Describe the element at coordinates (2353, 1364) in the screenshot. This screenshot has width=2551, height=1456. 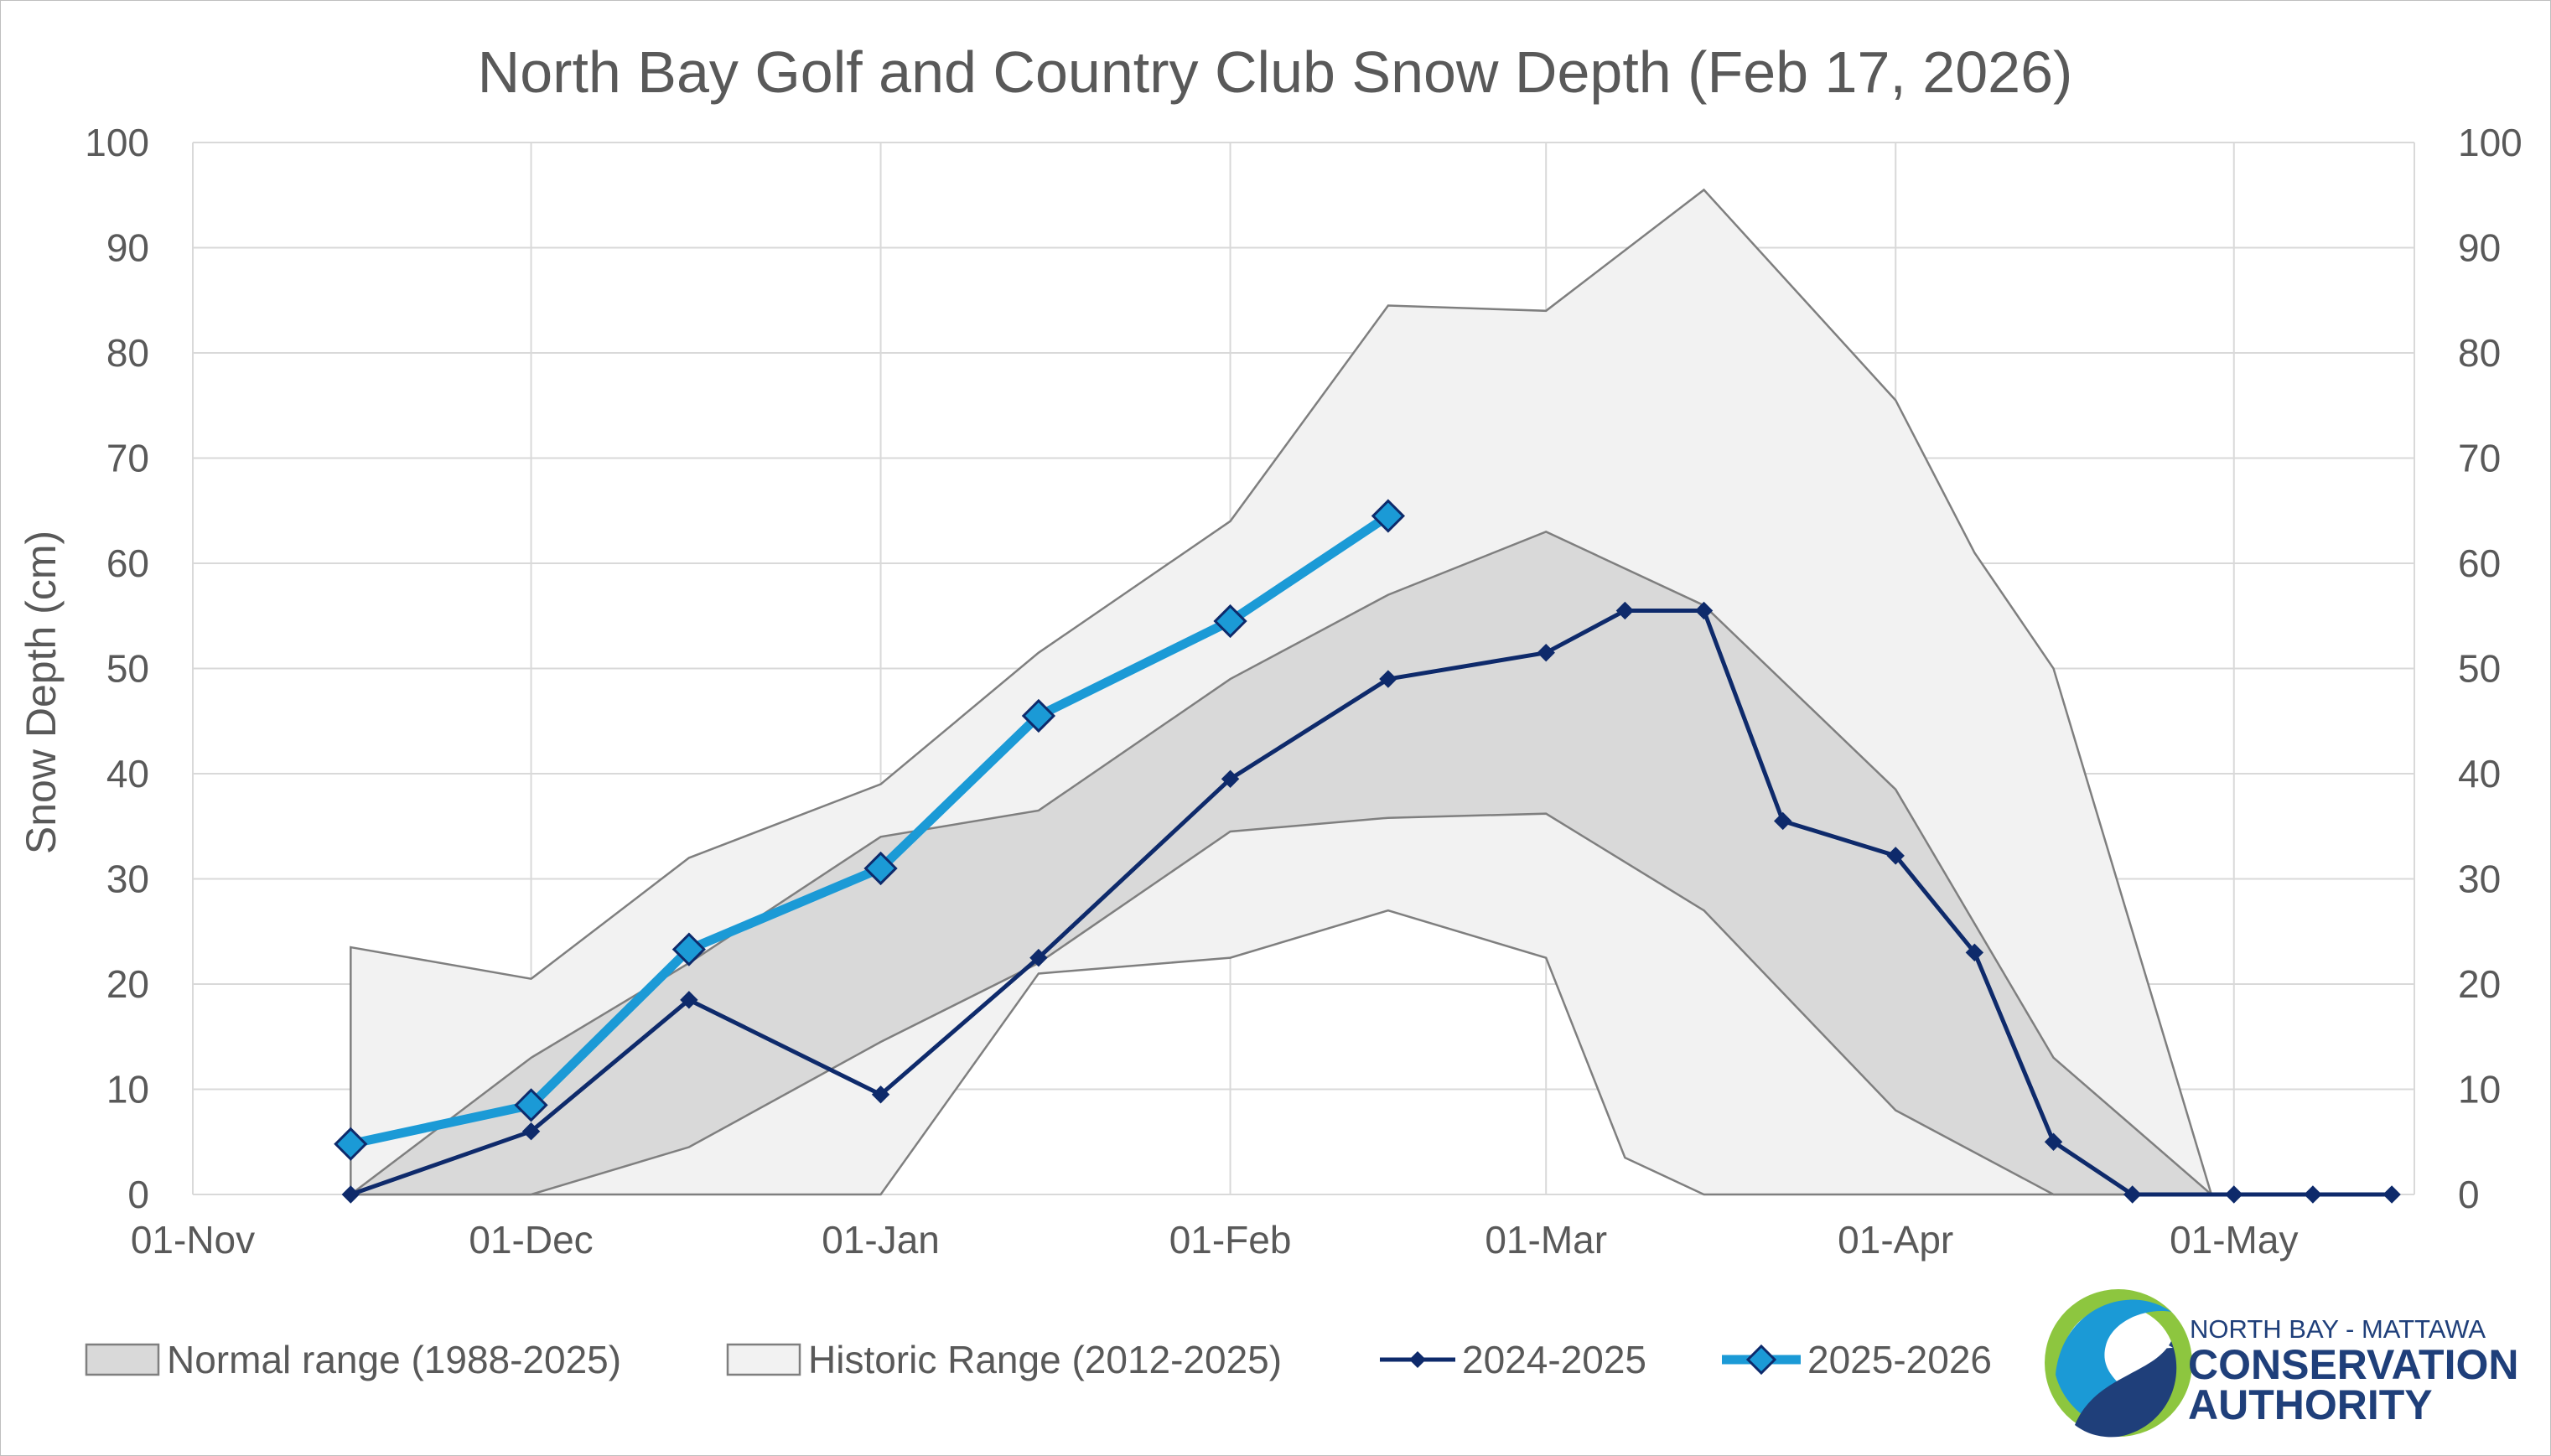
I see `logo-line-2: CONSERVATION` at that location.